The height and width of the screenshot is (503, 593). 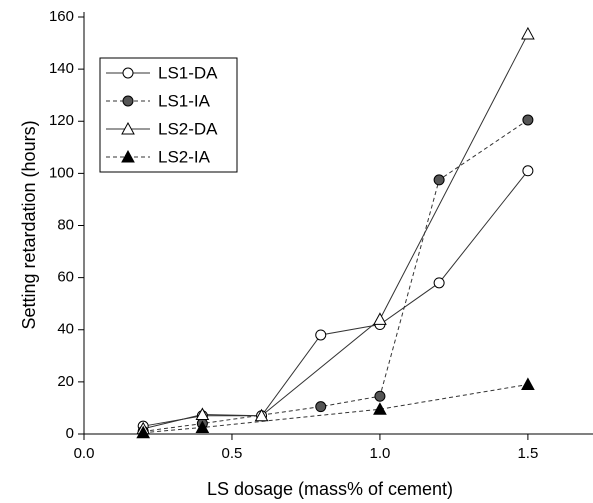 I want to click on legend-label: LS1-IA, so click(x=184, y=100).